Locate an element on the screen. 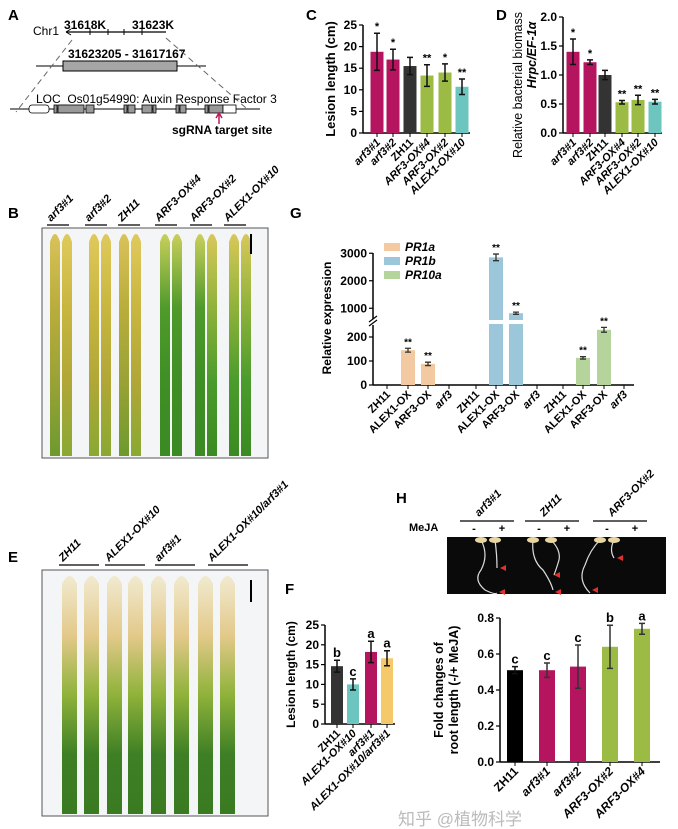  panel-letter-e: E is located at coordinates (13, 557).